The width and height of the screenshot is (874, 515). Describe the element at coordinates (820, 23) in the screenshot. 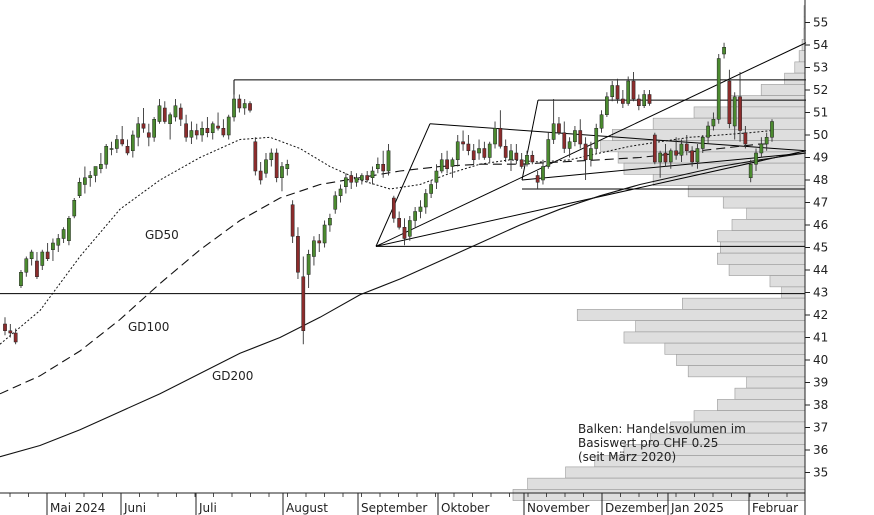

I see `y-tick-label: 55` at that location.